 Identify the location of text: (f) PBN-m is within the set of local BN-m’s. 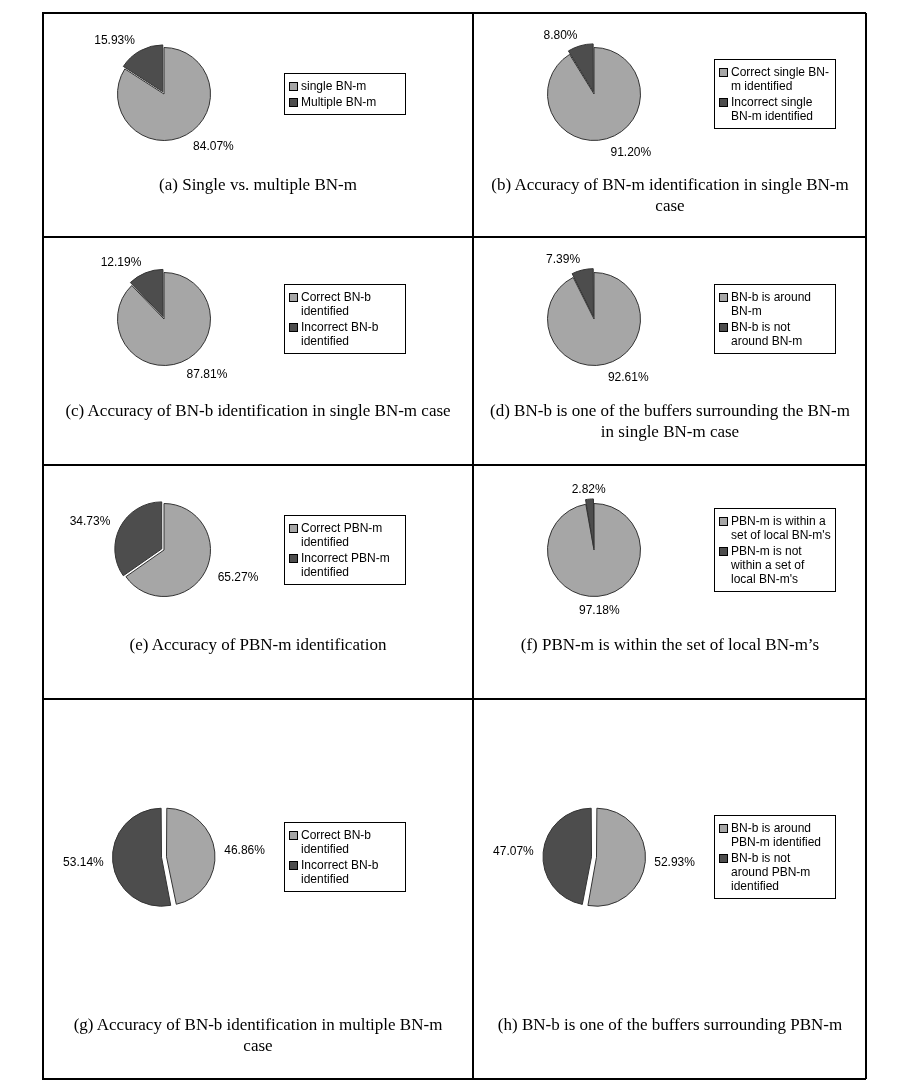
(670, 645).